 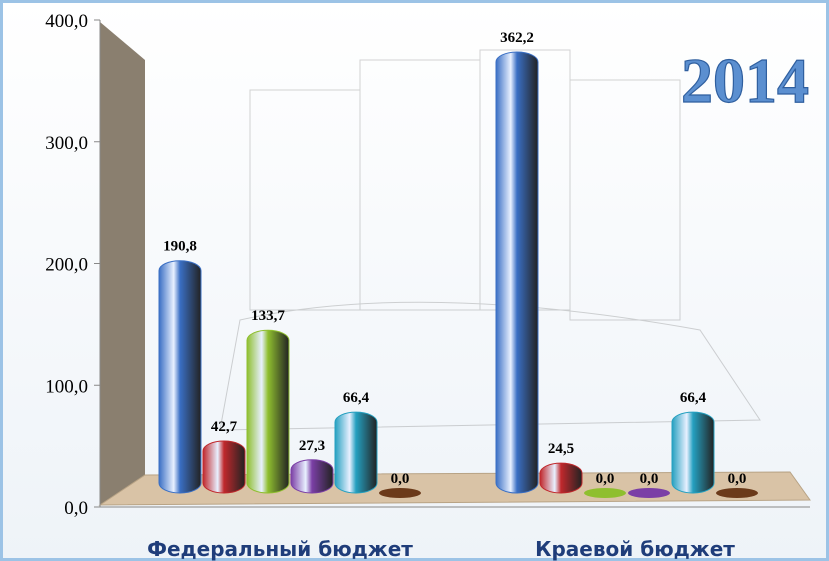 What do you see at coordinates (66, 386) in the screenshot?
I see `y-tick-label: 100,0` at bounding box center [66, 386].